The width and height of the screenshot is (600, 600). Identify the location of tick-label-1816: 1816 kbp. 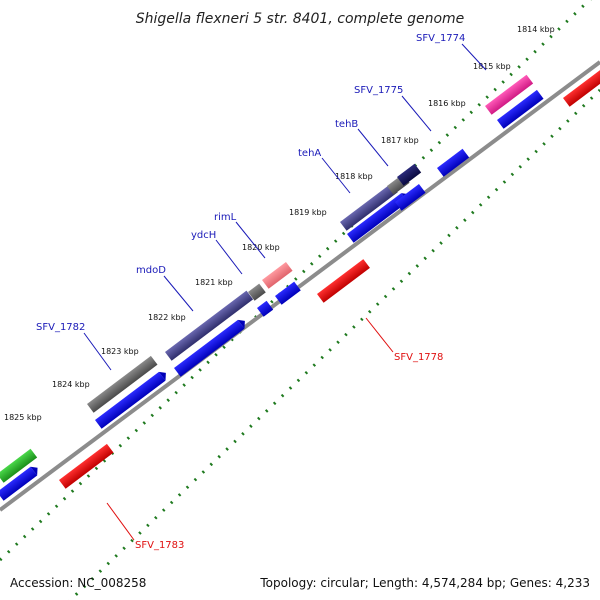
(447, 103).